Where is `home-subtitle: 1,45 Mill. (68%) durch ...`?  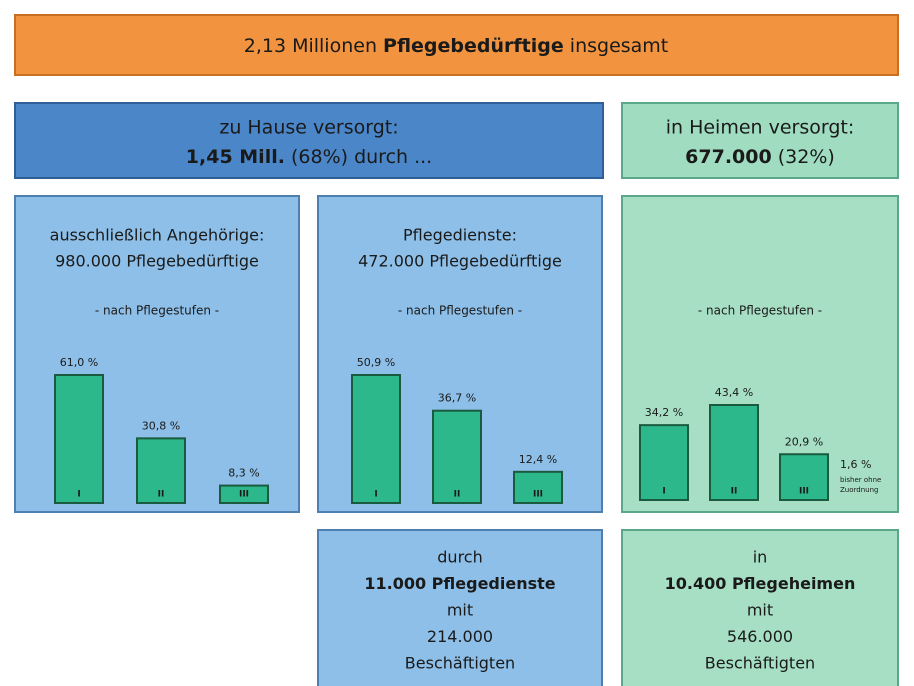 home-subtitle: 1,45 Mill. (68%) durch ... is located at coordinates (309, 157).